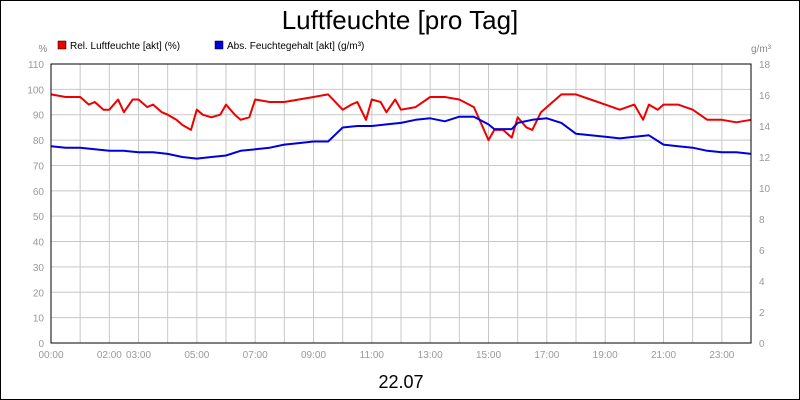 This screenshot has height=400, width=800. Describe the element at coordinates (50, 355) in the screenshot. I see `x-tick-label: 00:00` at that location.